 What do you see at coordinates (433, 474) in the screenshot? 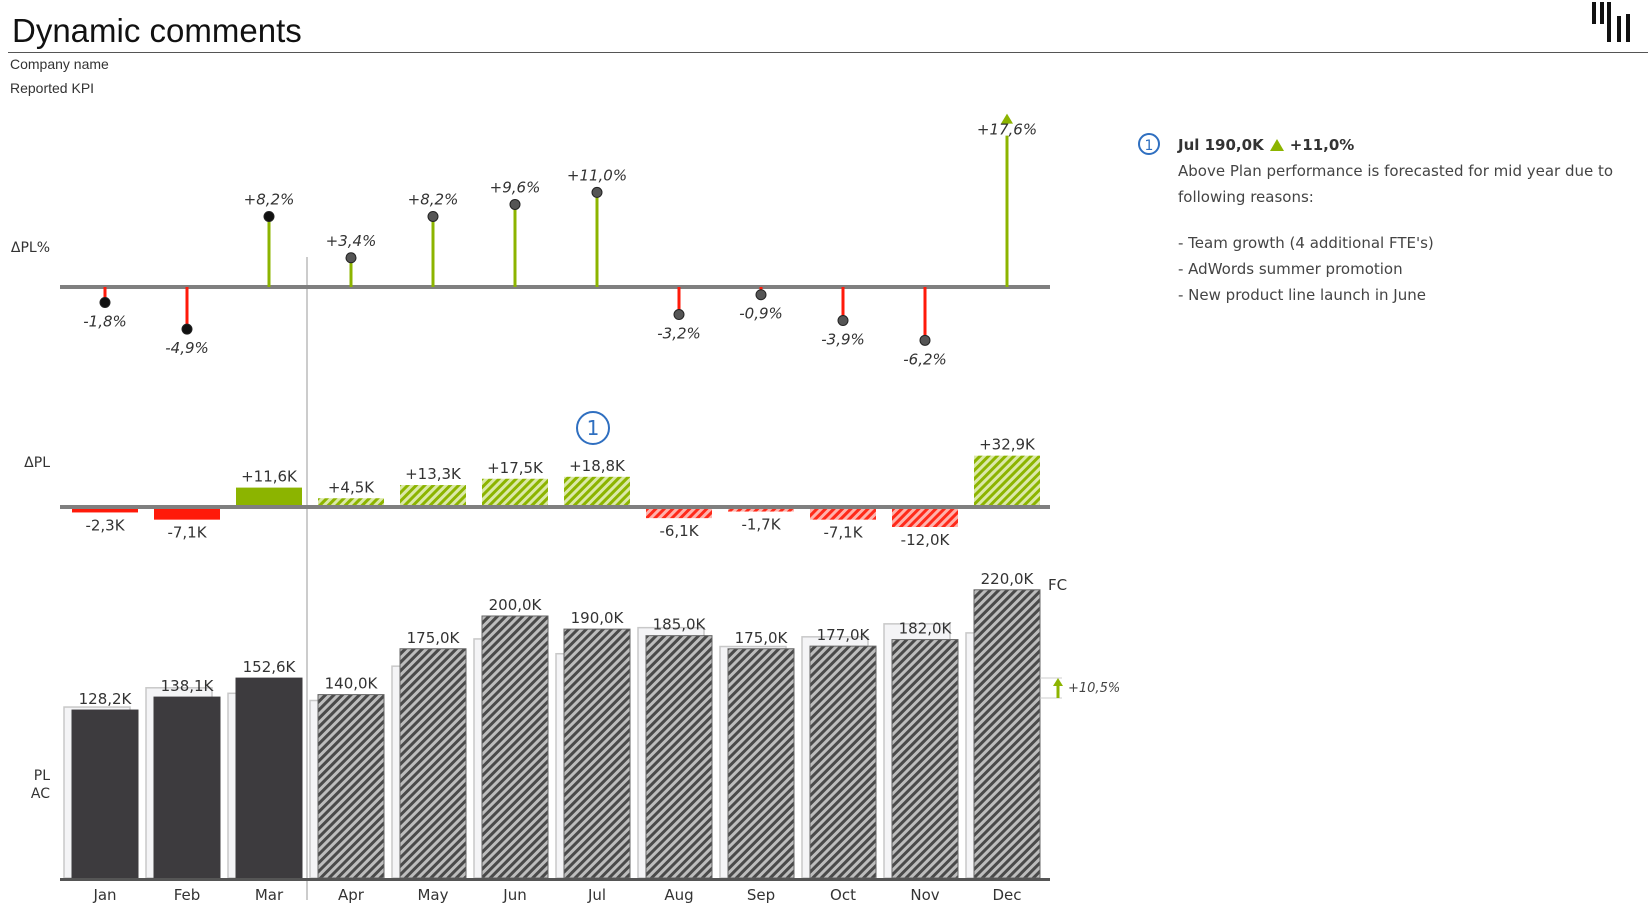
I see `svg-text: +13,3K` at bounding box center [433, 474].